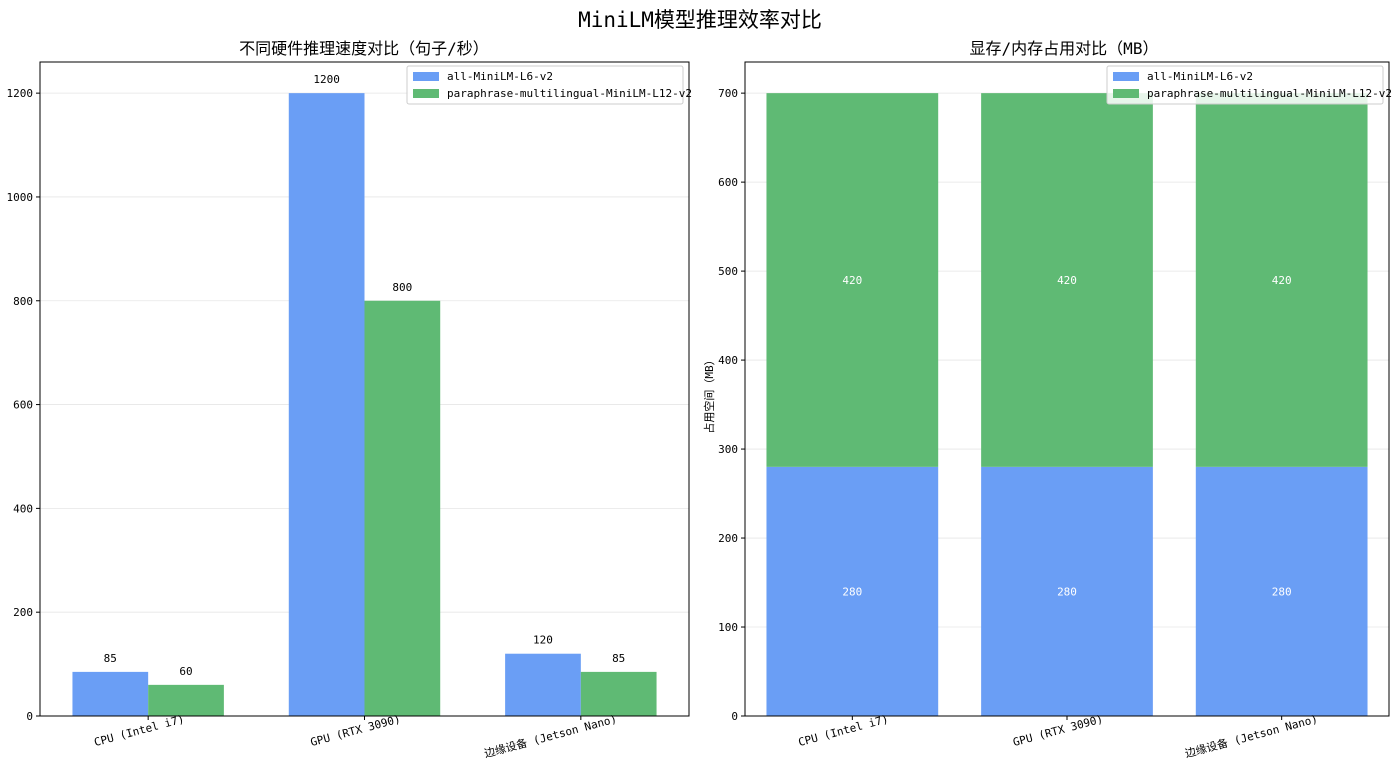 This screenshot has height=781, width=1400. Describe the element at coordinates (728, 627) in the screenshot. I see `y-tick-label: 100` at that location.